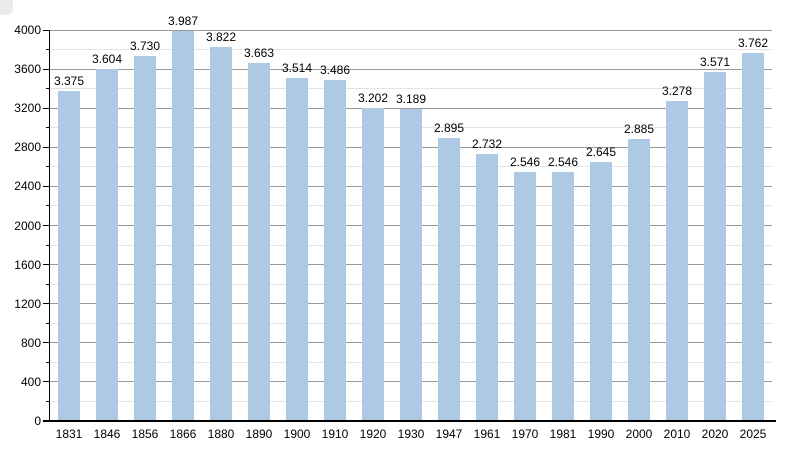 The image size is (800, 450). I want to click on x-tick-label: 2010, so click(677, 434).